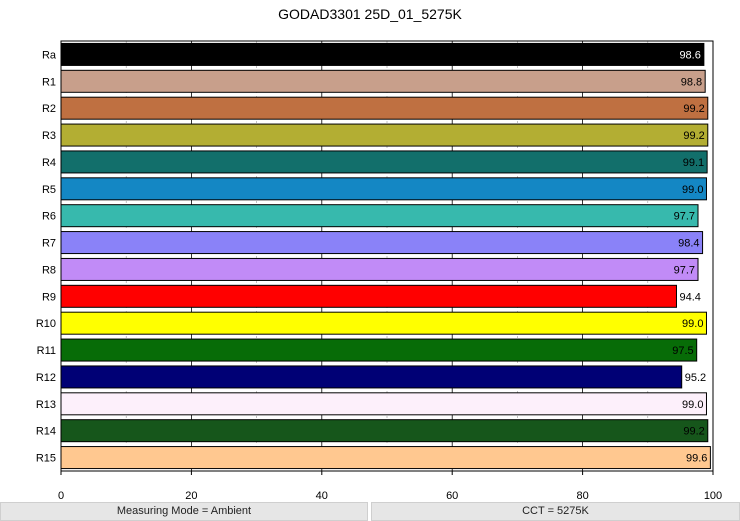  What do you see at coordinates (688, 244) in the screenshot?
I see `value-label: 98.4` at bounding box center [688, 244].